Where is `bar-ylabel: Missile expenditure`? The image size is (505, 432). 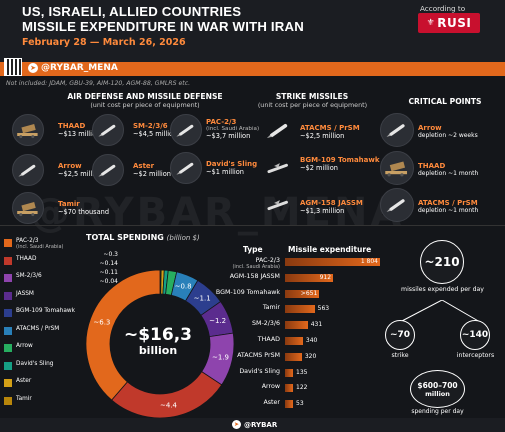 bar-ylabel: Missile expenditure is located at coordinates (330, 249).